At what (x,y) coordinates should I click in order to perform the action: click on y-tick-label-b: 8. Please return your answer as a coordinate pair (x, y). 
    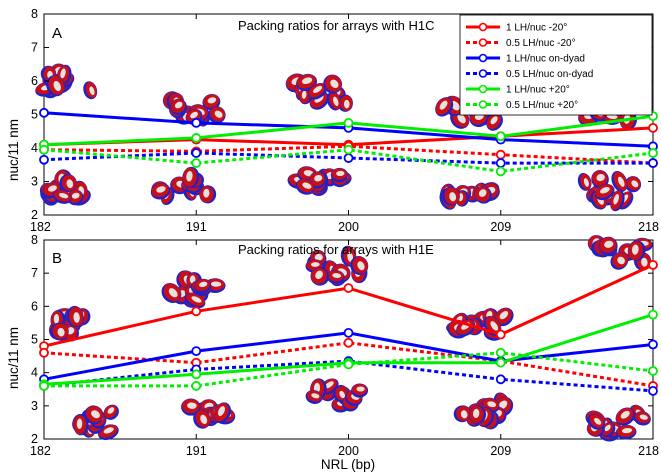
    Looking at the image, I should click on (34, 240).